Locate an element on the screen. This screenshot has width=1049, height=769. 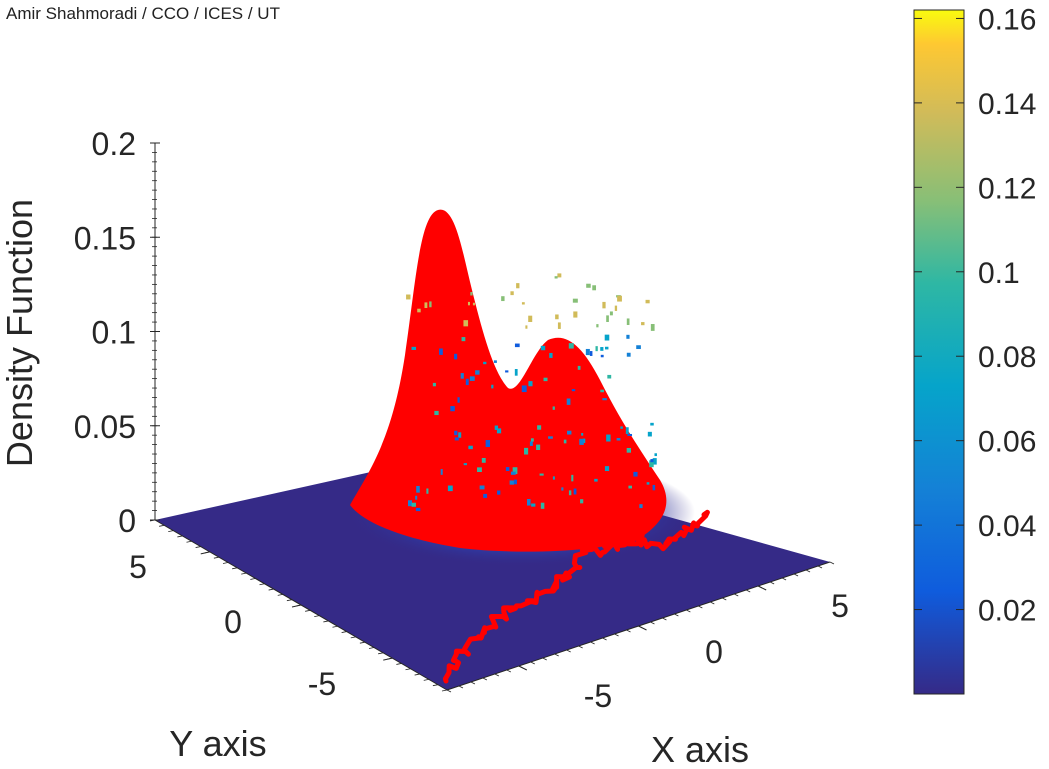
surface-main is located at coordinates (540, 523).